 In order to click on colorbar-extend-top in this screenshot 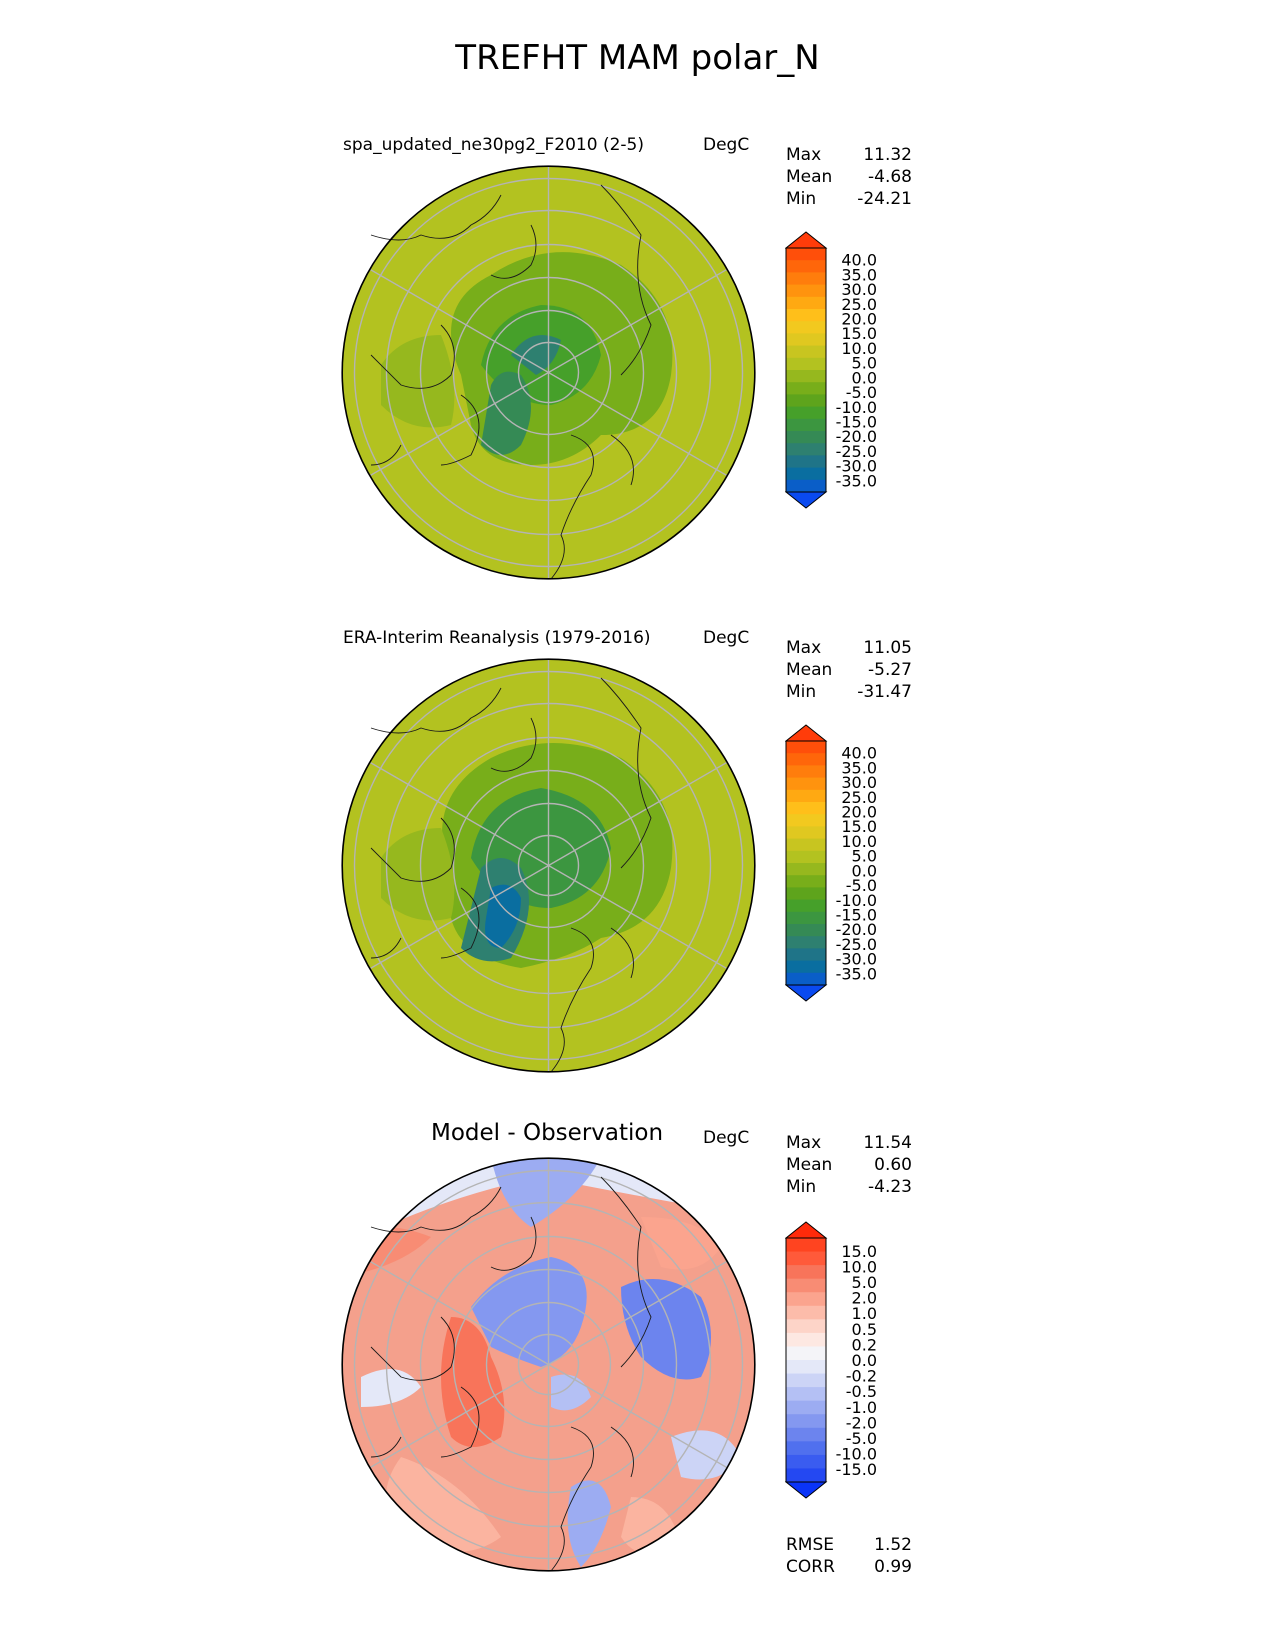, I will do `click(806, 1230)`.